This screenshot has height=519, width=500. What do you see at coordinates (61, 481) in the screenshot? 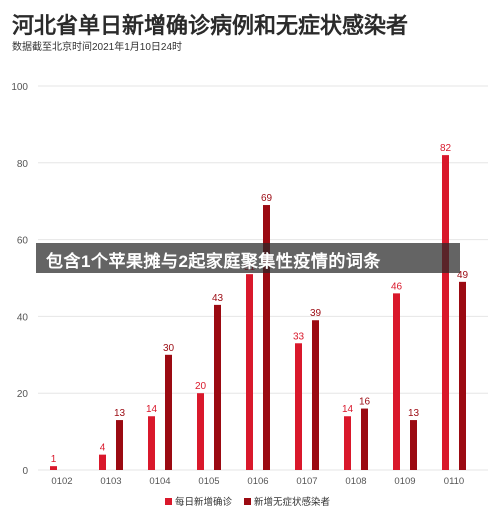
I see `x-tick-label: 0102` at bounding box center [61, 481].